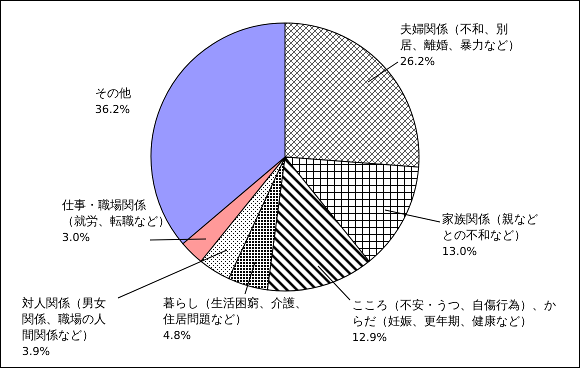 The height and width of the screenshot is (368, 580). Describe the element at coordinates (460, 37) in the screenshot. I see `slice-label: 夫婦関係（不和、別居、離婚、暴力など）` at that location.